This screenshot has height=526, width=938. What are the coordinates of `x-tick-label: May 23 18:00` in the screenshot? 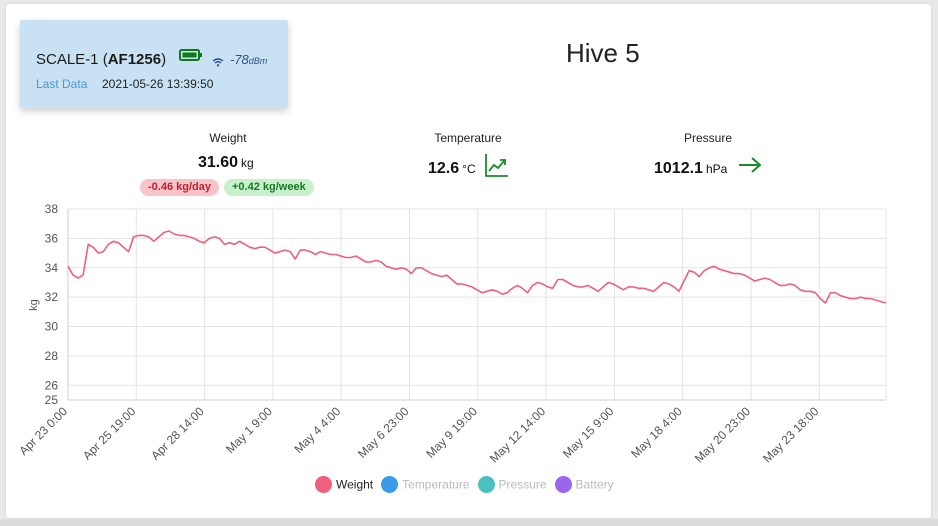 It's located at (791, 435).